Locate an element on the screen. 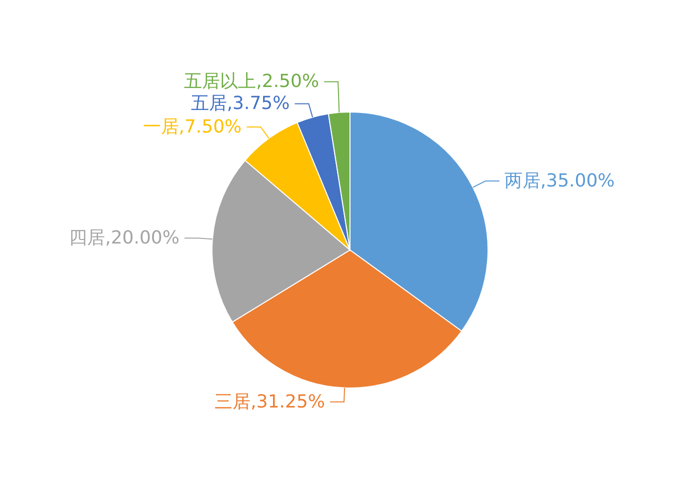  slice-label: 四居,20.00% is located at coordinates (124, 238).